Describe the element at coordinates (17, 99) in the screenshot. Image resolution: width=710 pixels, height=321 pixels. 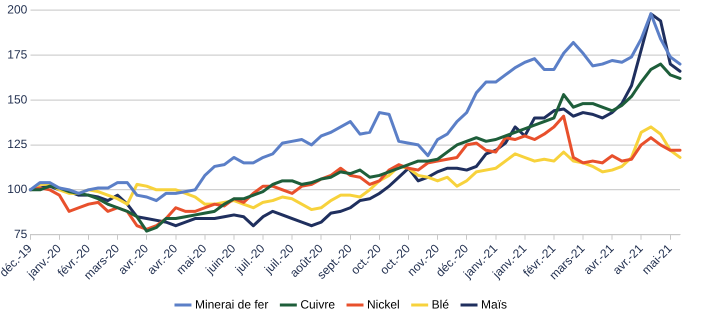
I see `y-tick-label: 150` at that location.